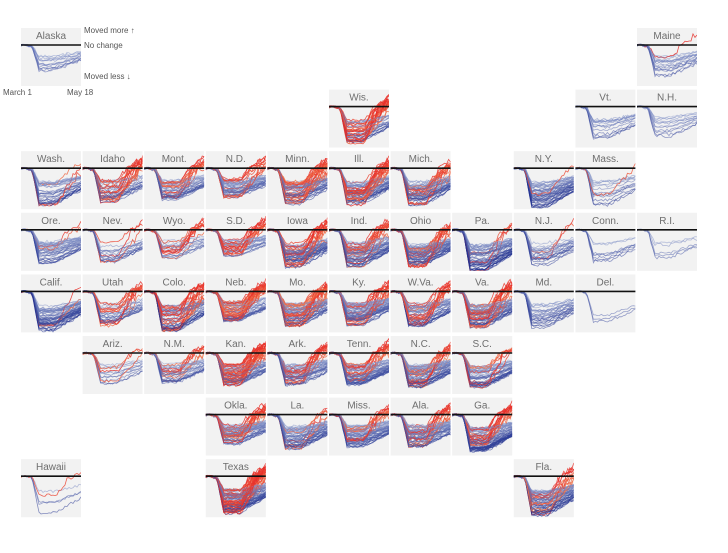 This screenshot has height=553, width=728. Describe the element at coordinates (359, 221) in the screenshot. I see `state-label: Ind.` at that location.